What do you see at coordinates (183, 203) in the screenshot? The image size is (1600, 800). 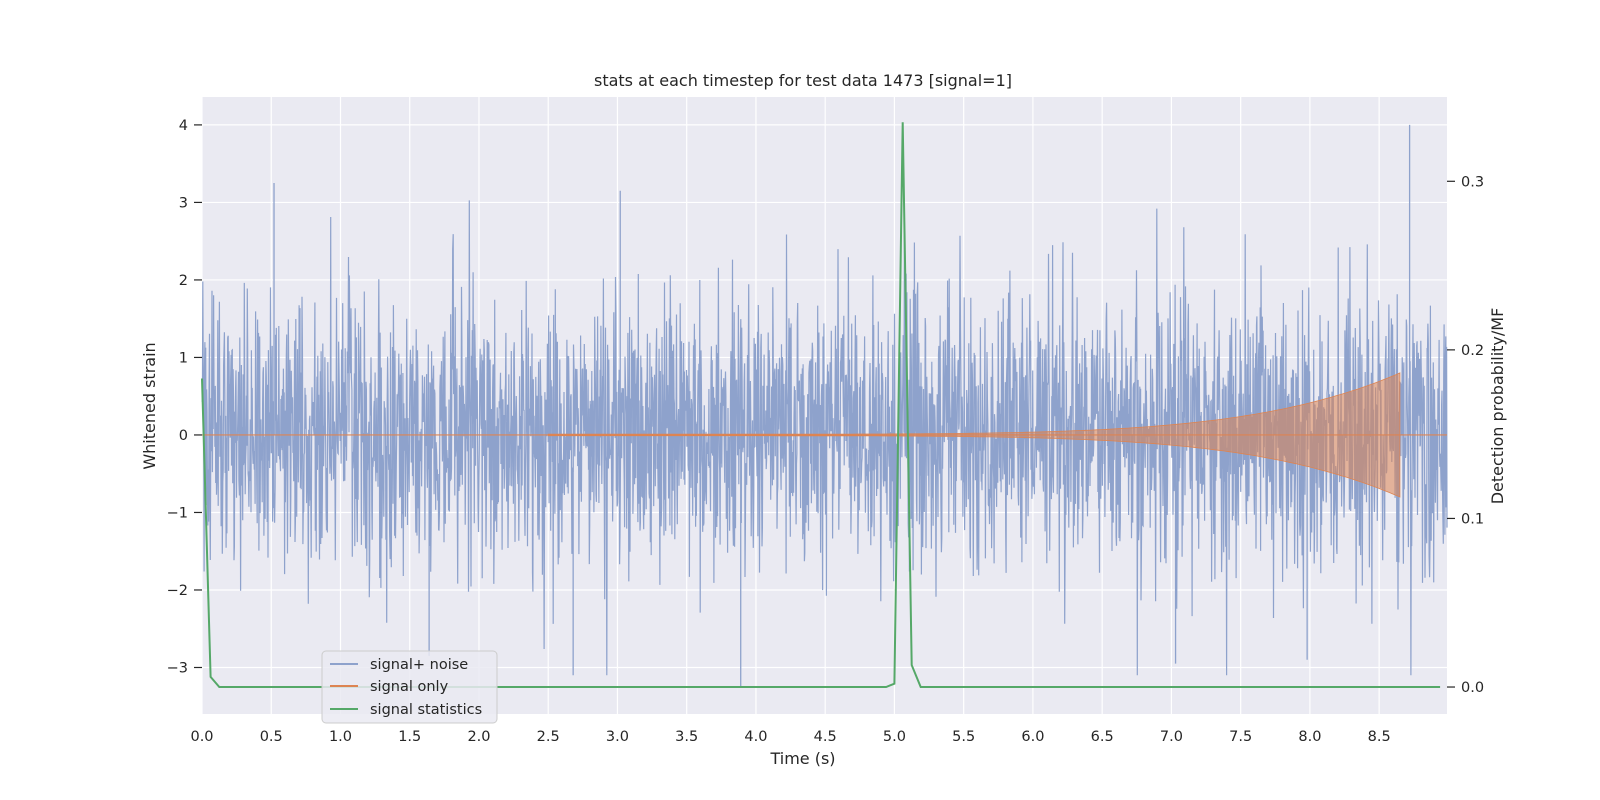 I see `y-tick-label: 3` at bounding box center [183, 203].